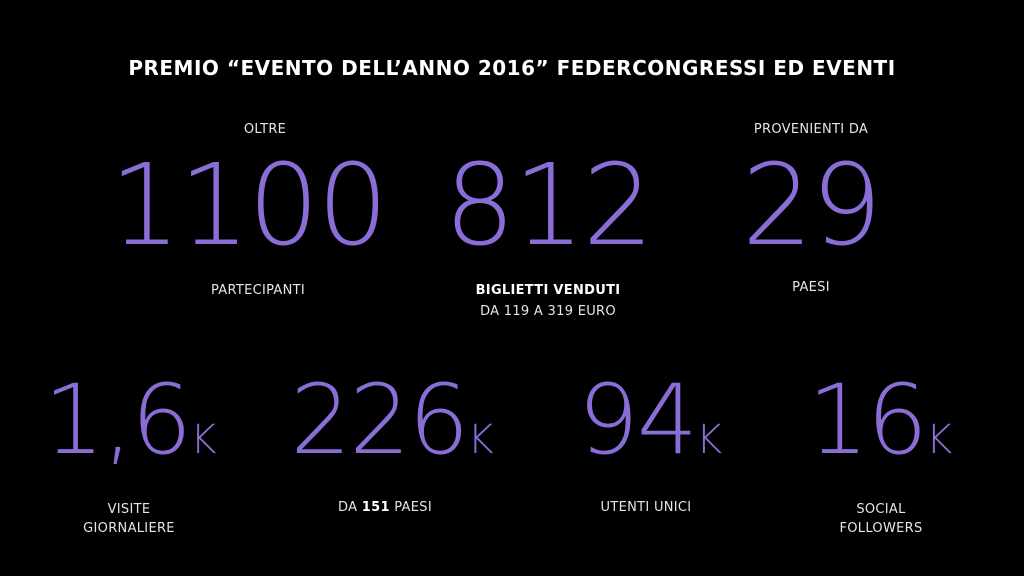 Image resolution: width=1024 pixels, height=576 pixels. I want to click on stat-label: PARTECIPANTI, so click(258, 290).